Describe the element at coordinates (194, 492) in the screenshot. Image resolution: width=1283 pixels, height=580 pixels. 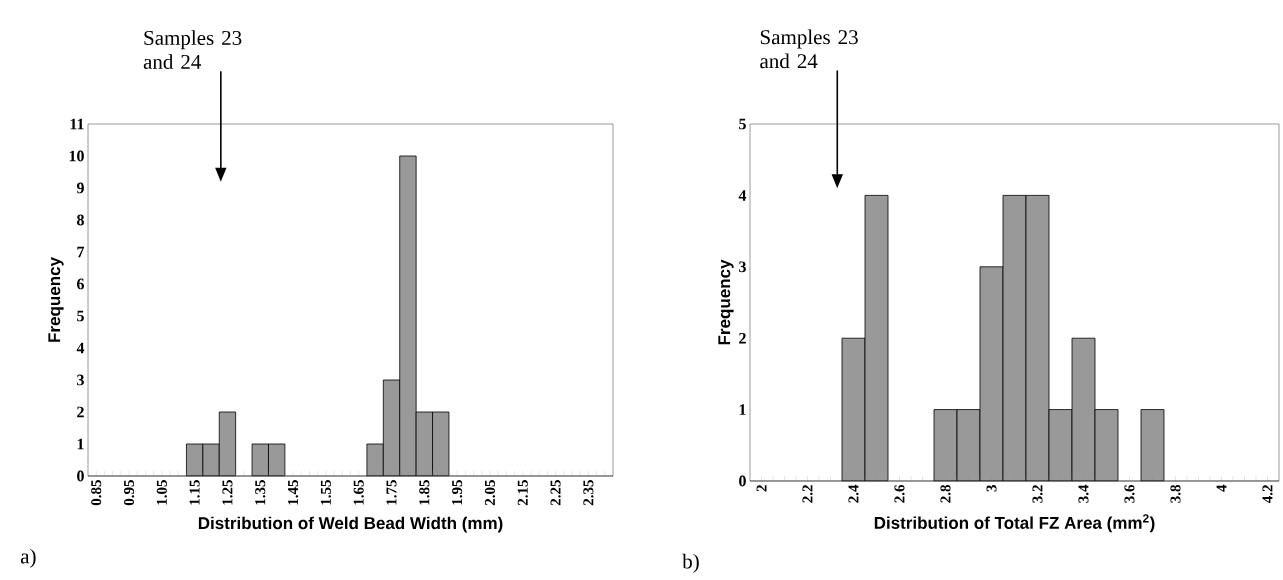
I see `x-tick-label: 1.15` at that location.